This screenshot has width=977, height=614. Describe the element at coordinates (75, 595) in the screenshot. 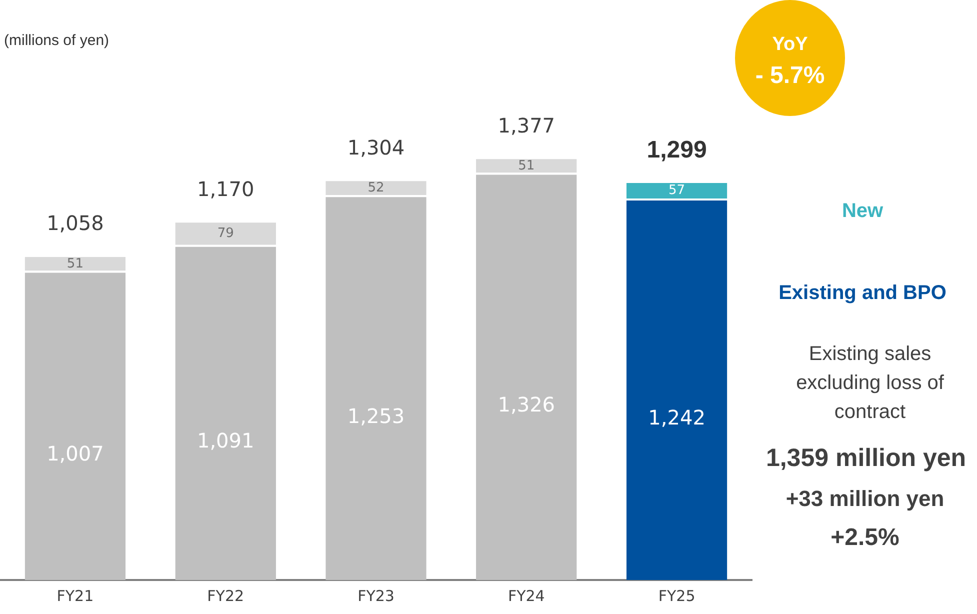

I see `x-tick-label: FY21` at that location.